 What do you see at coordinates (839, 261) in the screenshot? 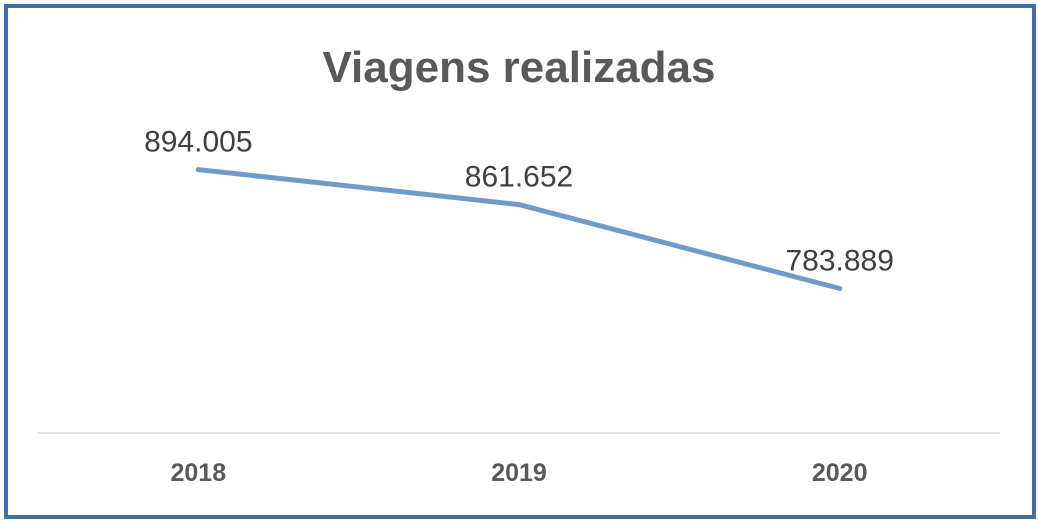
I see `data-label: 783.889` at bounding box center [839, 261].